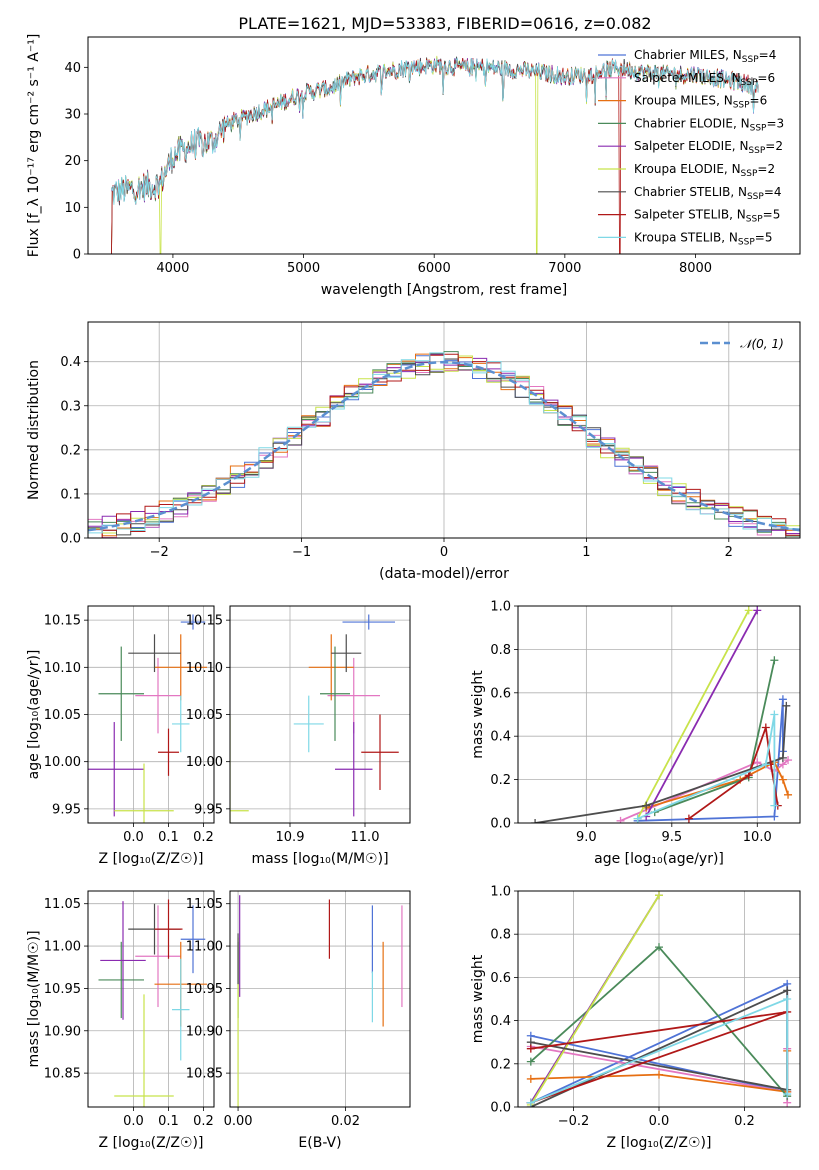 The image size is (819, 1170). Describe the element at coordinates (778, 192) in the screenshot. I see `legend-nssp: 4` at that location.